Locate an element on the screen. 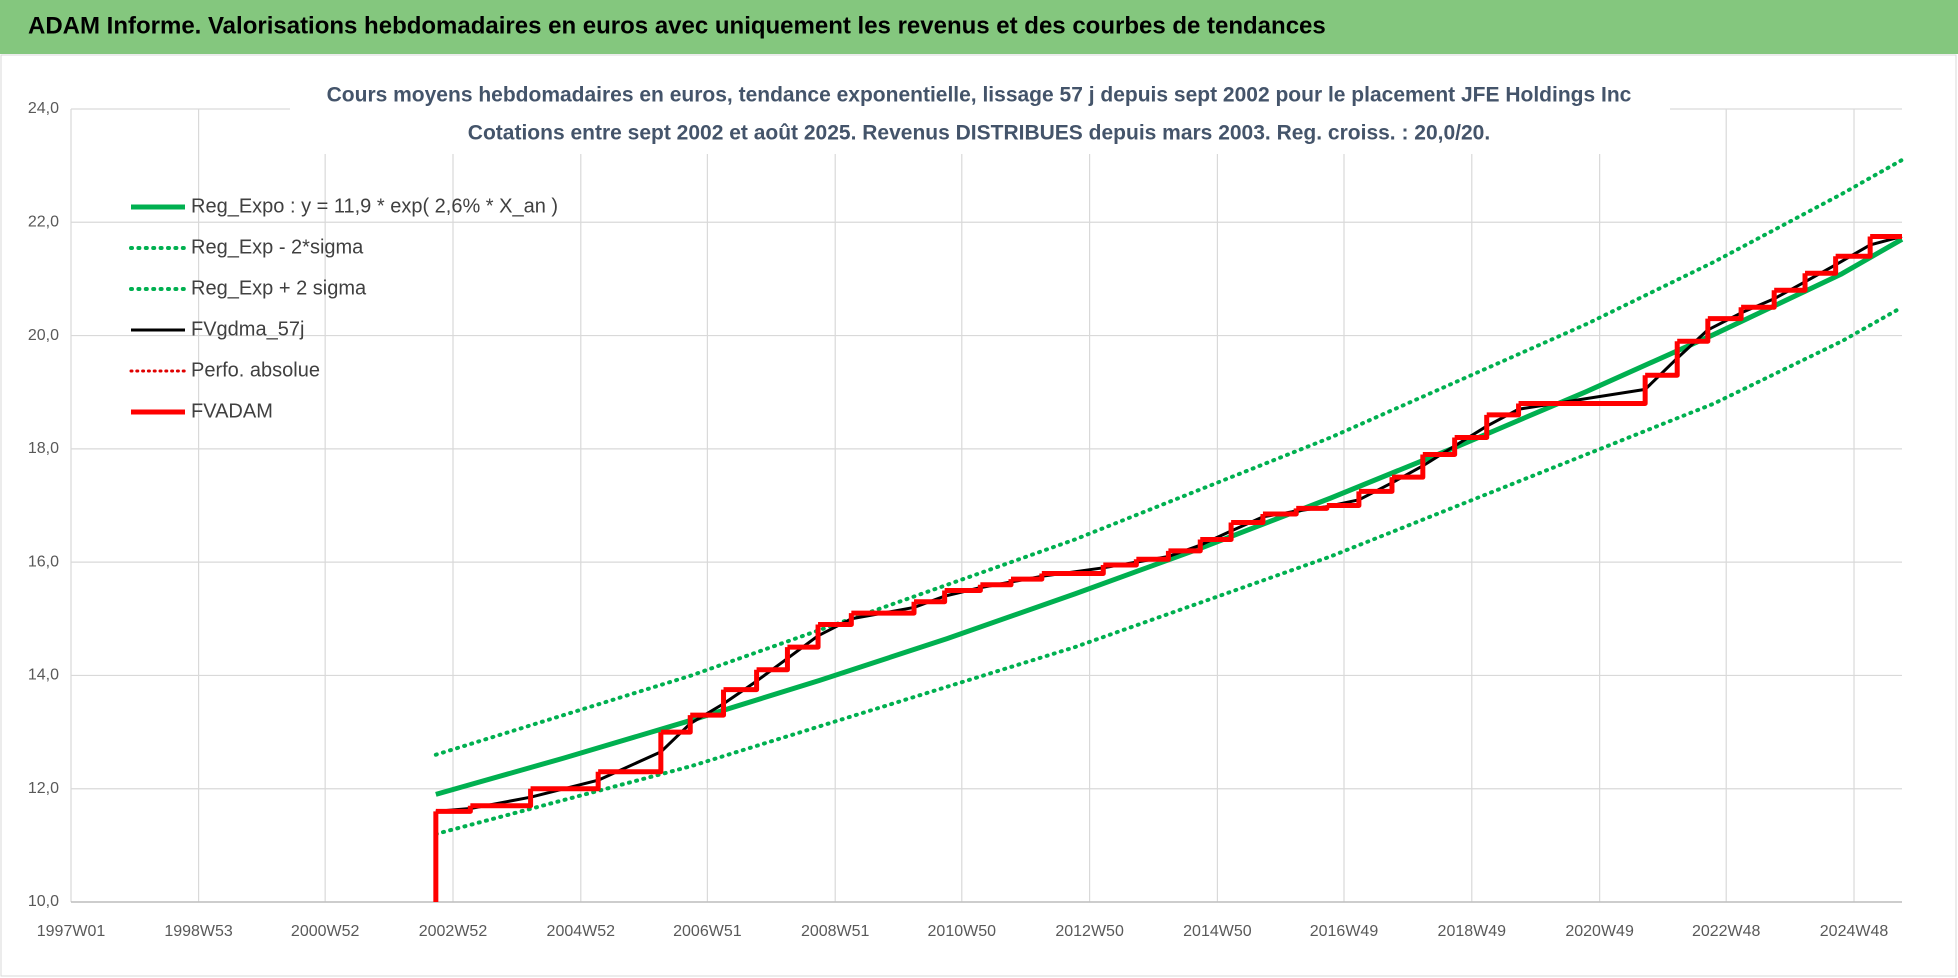 Image resolution: width=1958 pixels, height=978 pixels. legend-label: Perfo. absolue is located at coordinates (255, 370).